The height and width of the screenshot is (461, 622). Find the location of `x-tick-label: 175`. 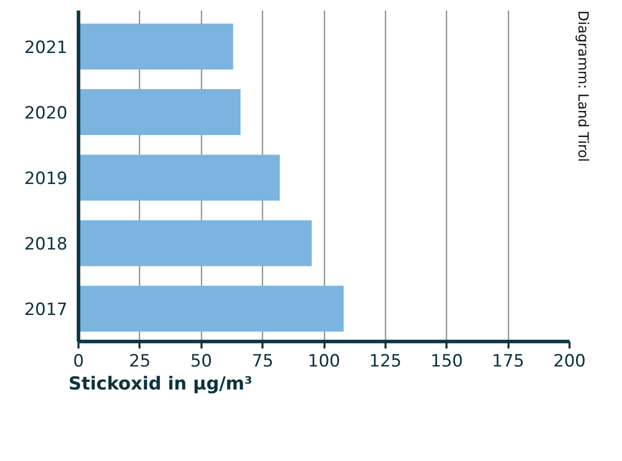

x-tick-label: 175 is located at coordinates (508, 362).